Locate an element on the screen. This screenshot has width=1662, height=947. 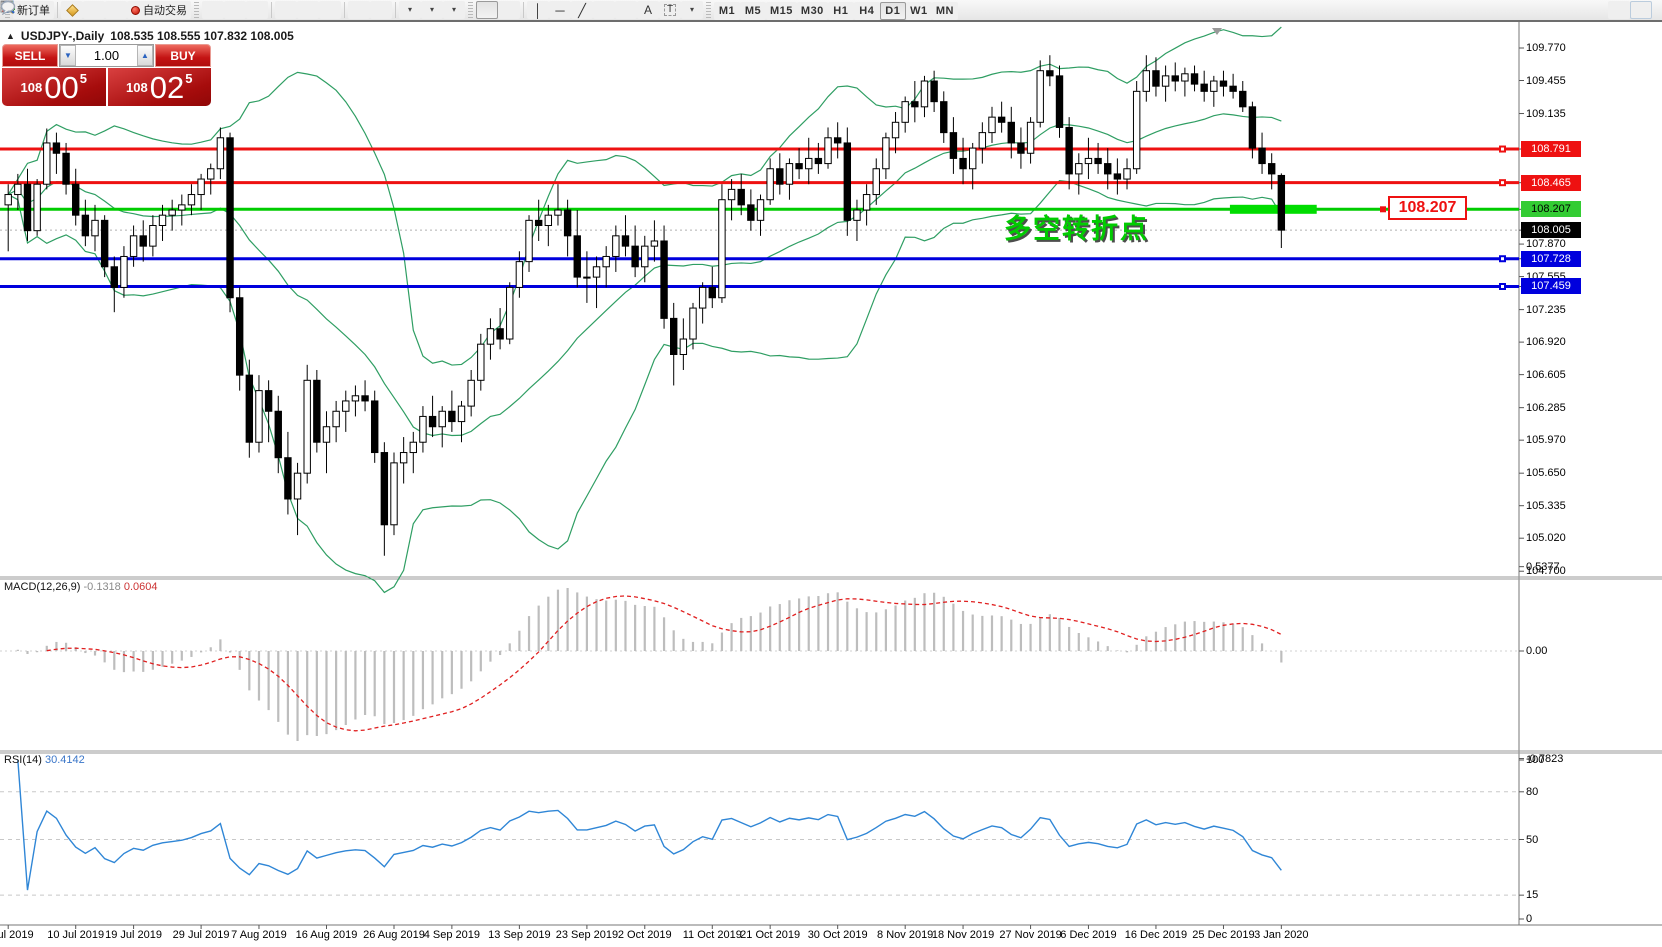
trend-line-button: ╱ is located at coordinates (582, 10).